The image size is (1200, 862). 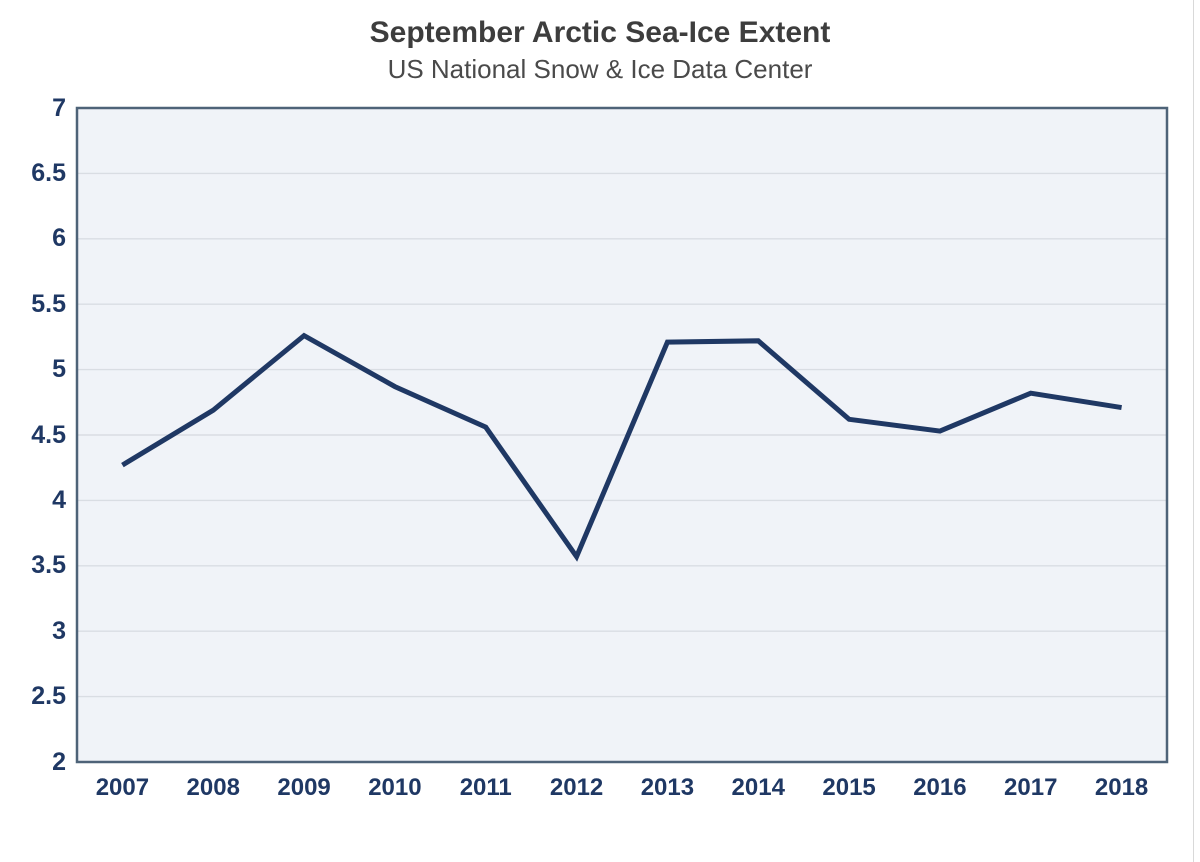 What do you see at coordinates (940, 787) in the screenshot?
I see `x-tick-label: 2016` at bounding box center [940, 787].